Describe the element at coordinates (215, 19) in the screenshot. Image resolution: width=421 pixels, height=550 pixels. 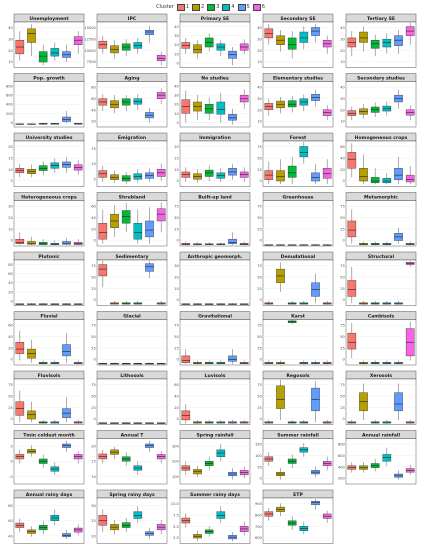
I see `facet-title: Primary SE` at that location.